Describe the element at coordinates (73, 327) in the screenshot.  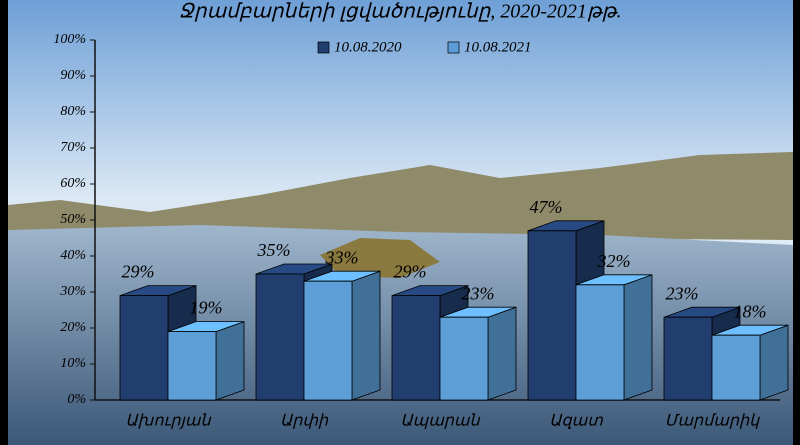
I see `y-tick-label: 20%` at that location.